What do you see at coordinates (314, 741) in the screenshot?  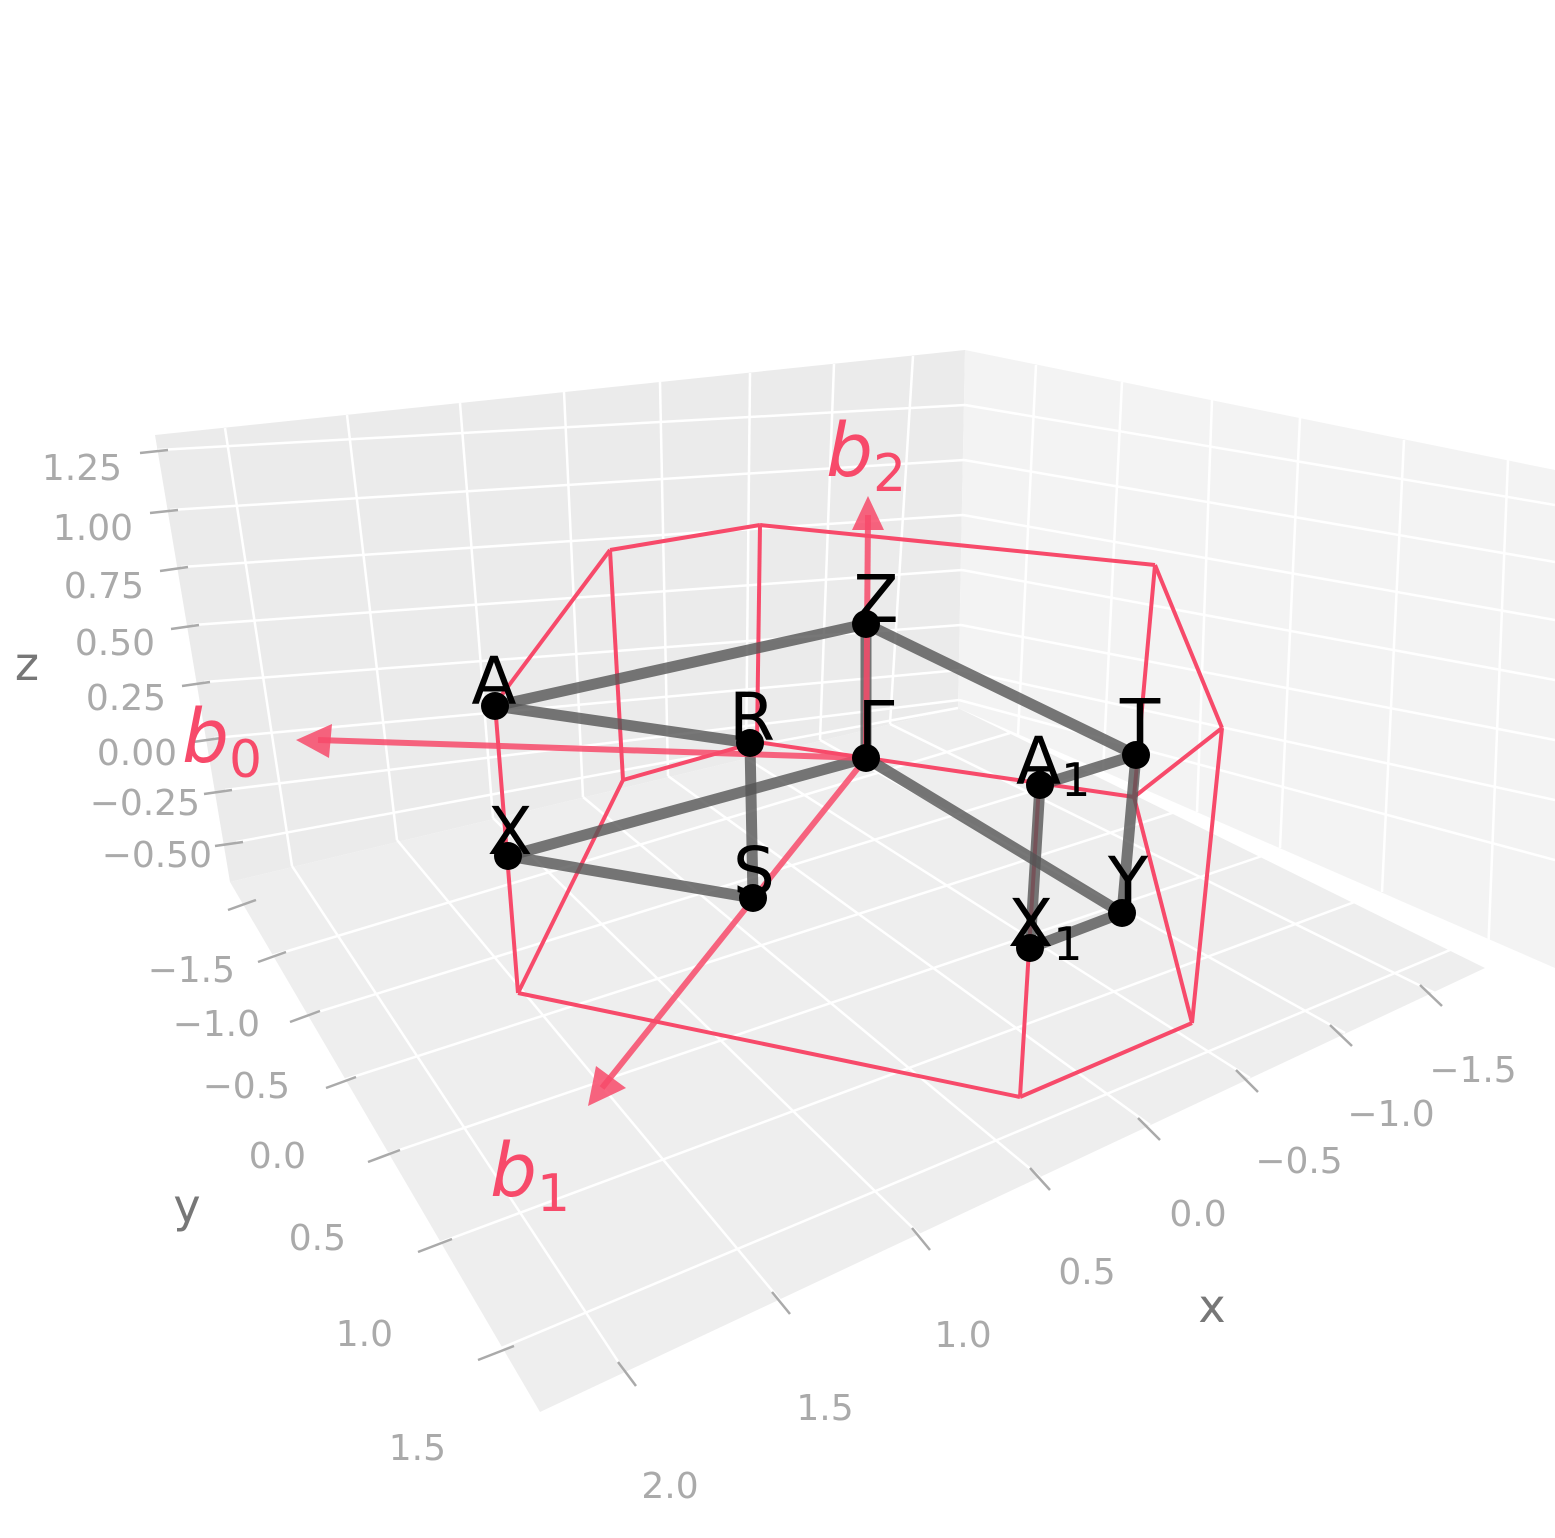 I see `b0-vector-arrowhead` at bounding box center [314, 741].